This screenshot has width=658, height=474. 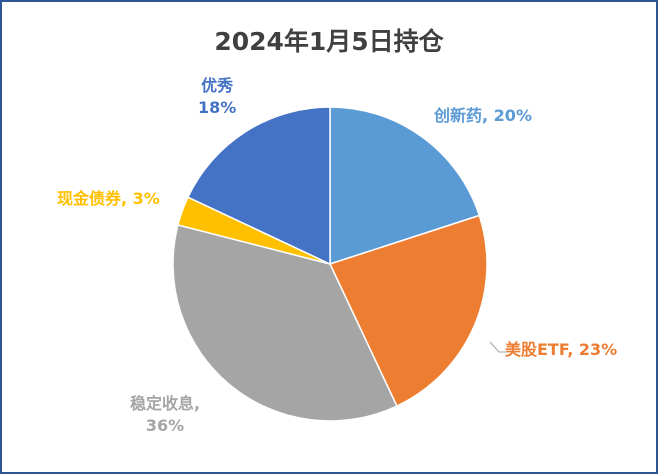 What do you see at coordinates (217, 96) in the screenshot?
I see `data-label-优秀: 优秀 18%` at bounding box center [217, 96].